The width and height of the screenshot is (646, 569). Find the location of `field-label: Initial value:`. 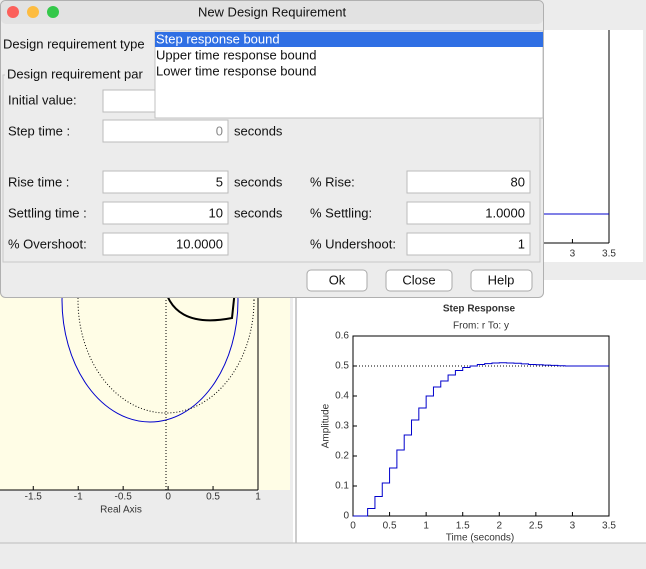

field-label: Initial value: is located at coordinates (42, 99).